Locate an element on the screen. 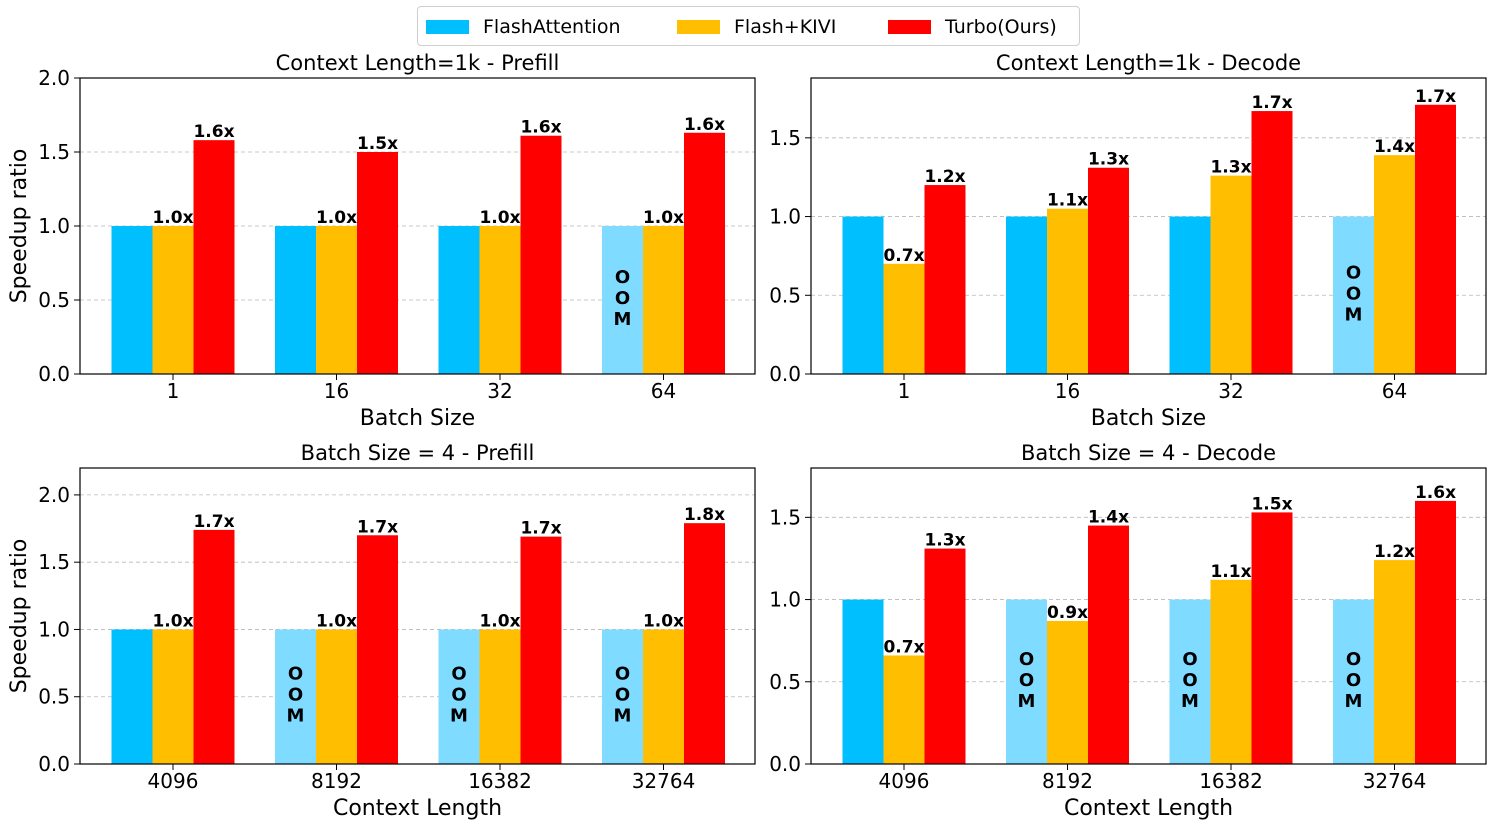  panel4-bar-turbo-ours--16382 is located at coordinates (1272, 638).